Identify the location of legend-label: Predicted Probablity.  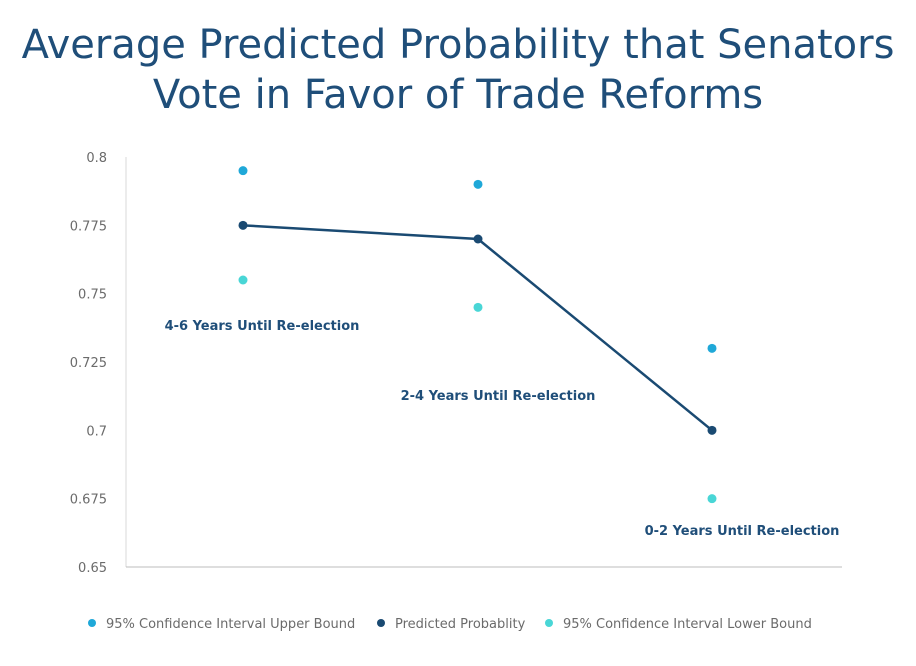
(460, 624).